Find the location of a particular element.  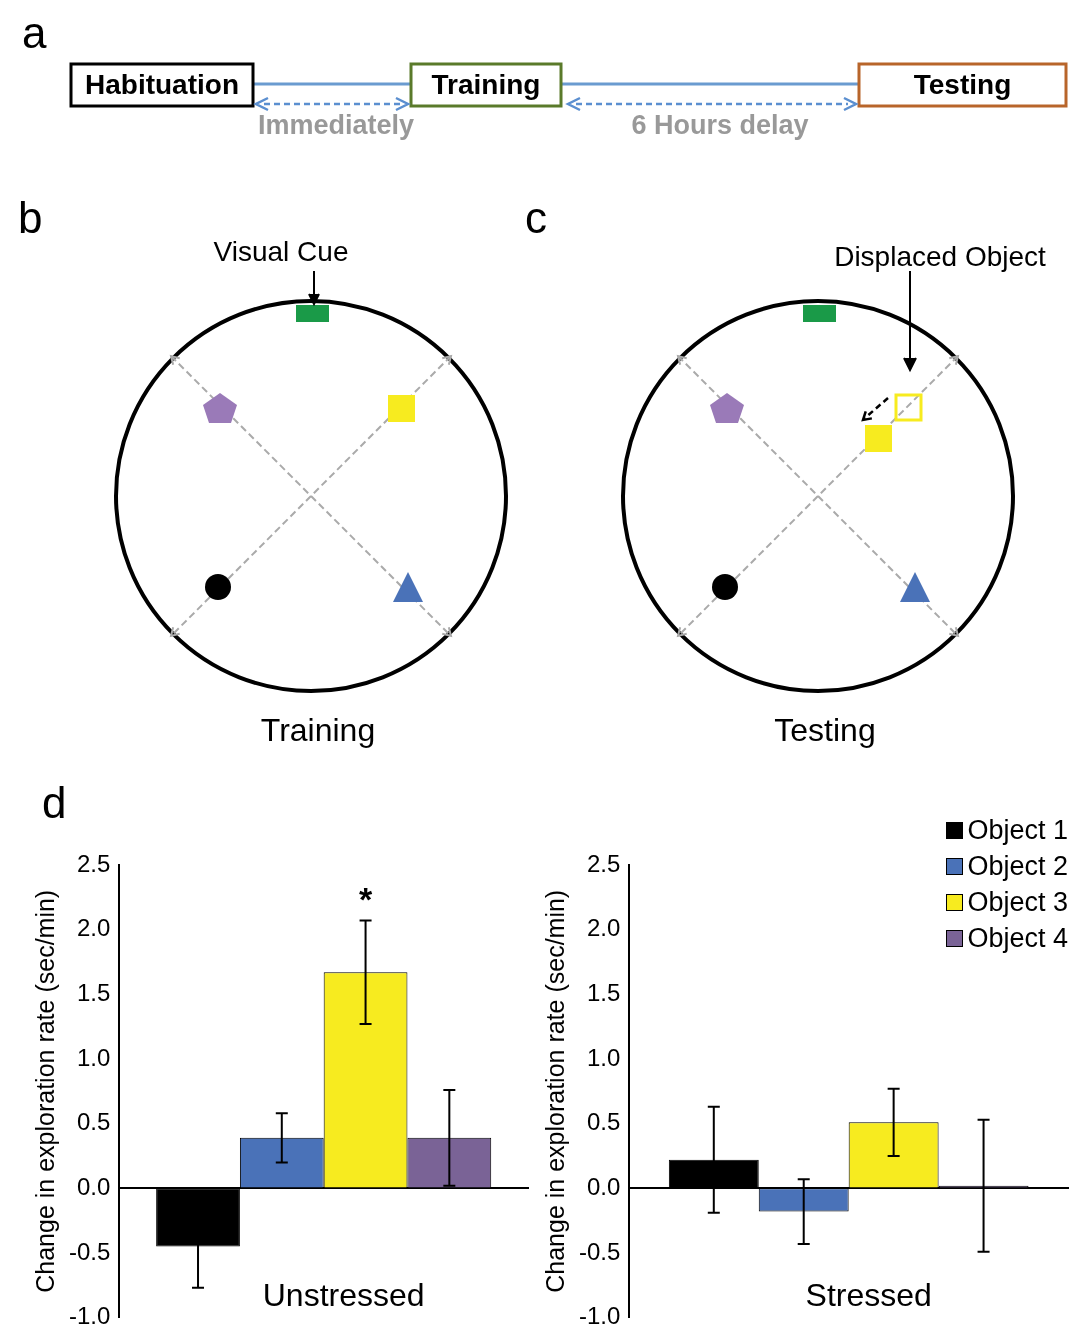

text: Displaced Object is located at coordinates (940, 256).